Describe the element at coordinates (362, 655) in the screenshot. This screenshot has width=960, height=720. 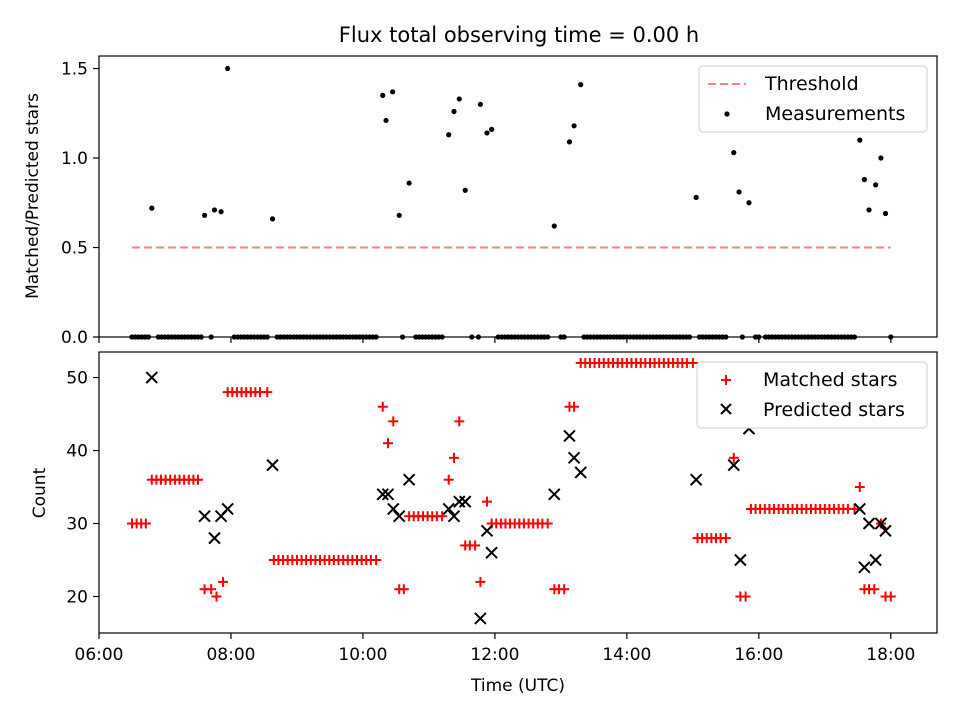
I see `x-tick-label-2: 10:00` at that location.